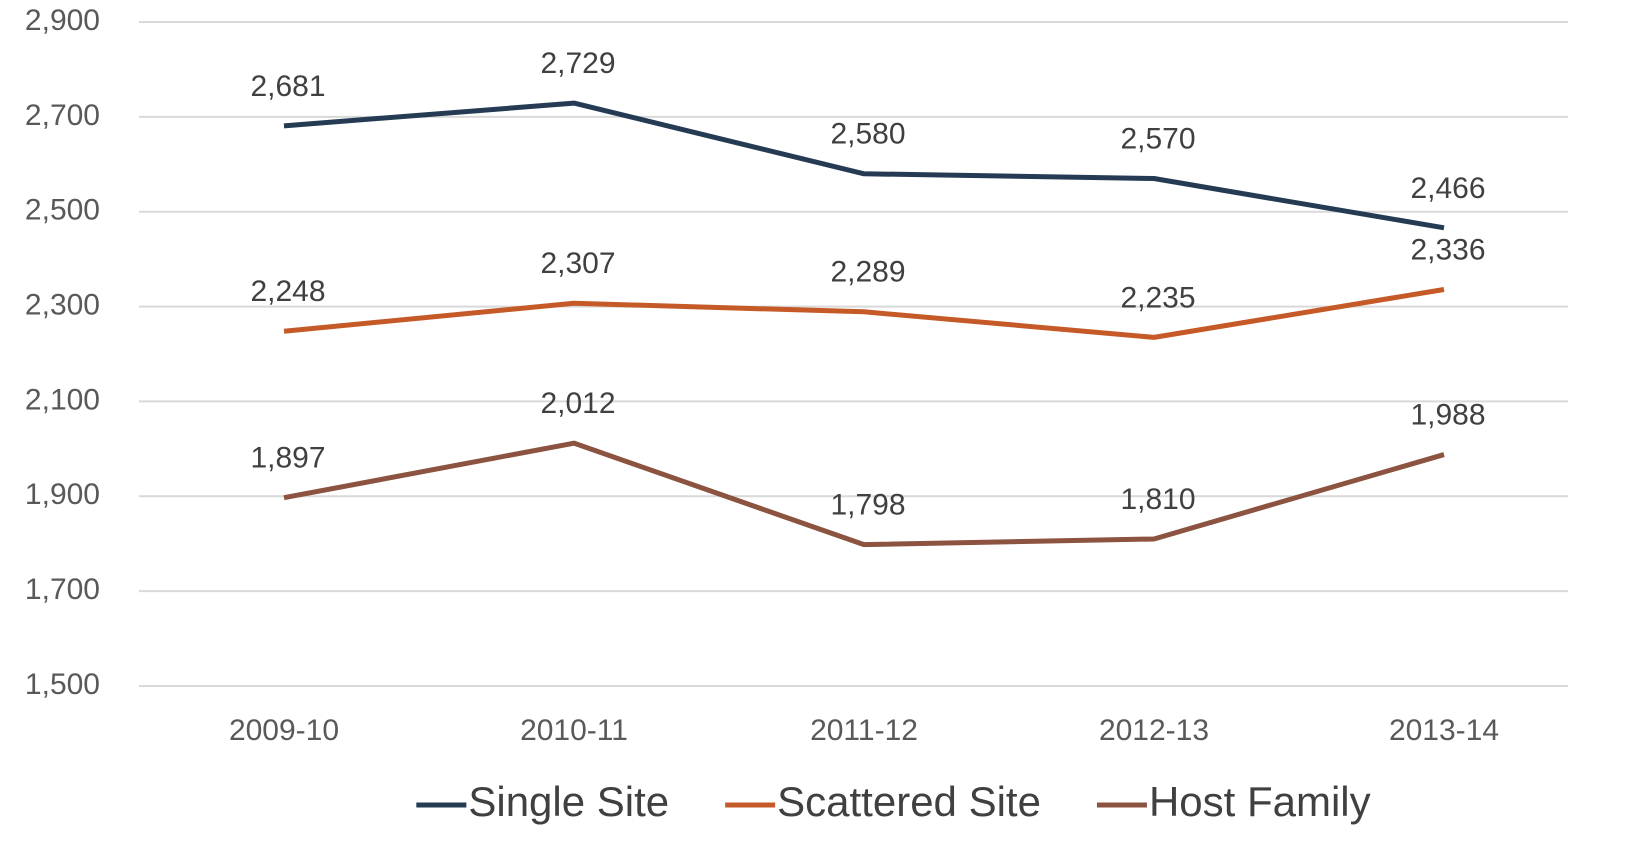 The width and height of the screenshot is (1626, 860). I want to click on data-label: 2,307, so click(577, 263).